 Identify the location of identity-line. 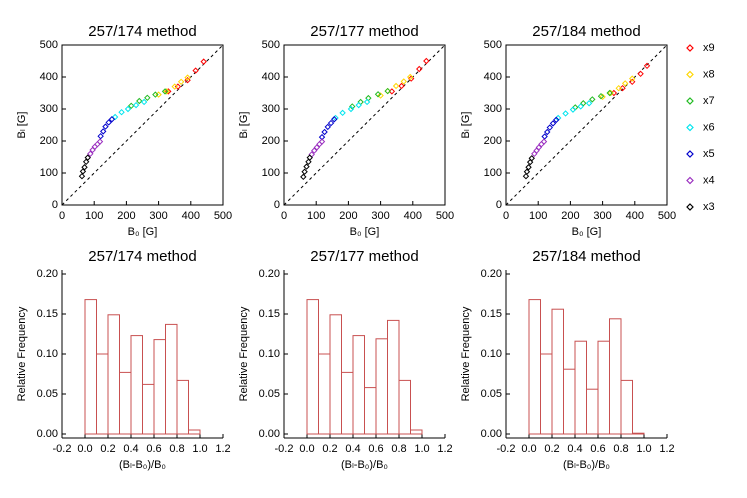
(142, 125).